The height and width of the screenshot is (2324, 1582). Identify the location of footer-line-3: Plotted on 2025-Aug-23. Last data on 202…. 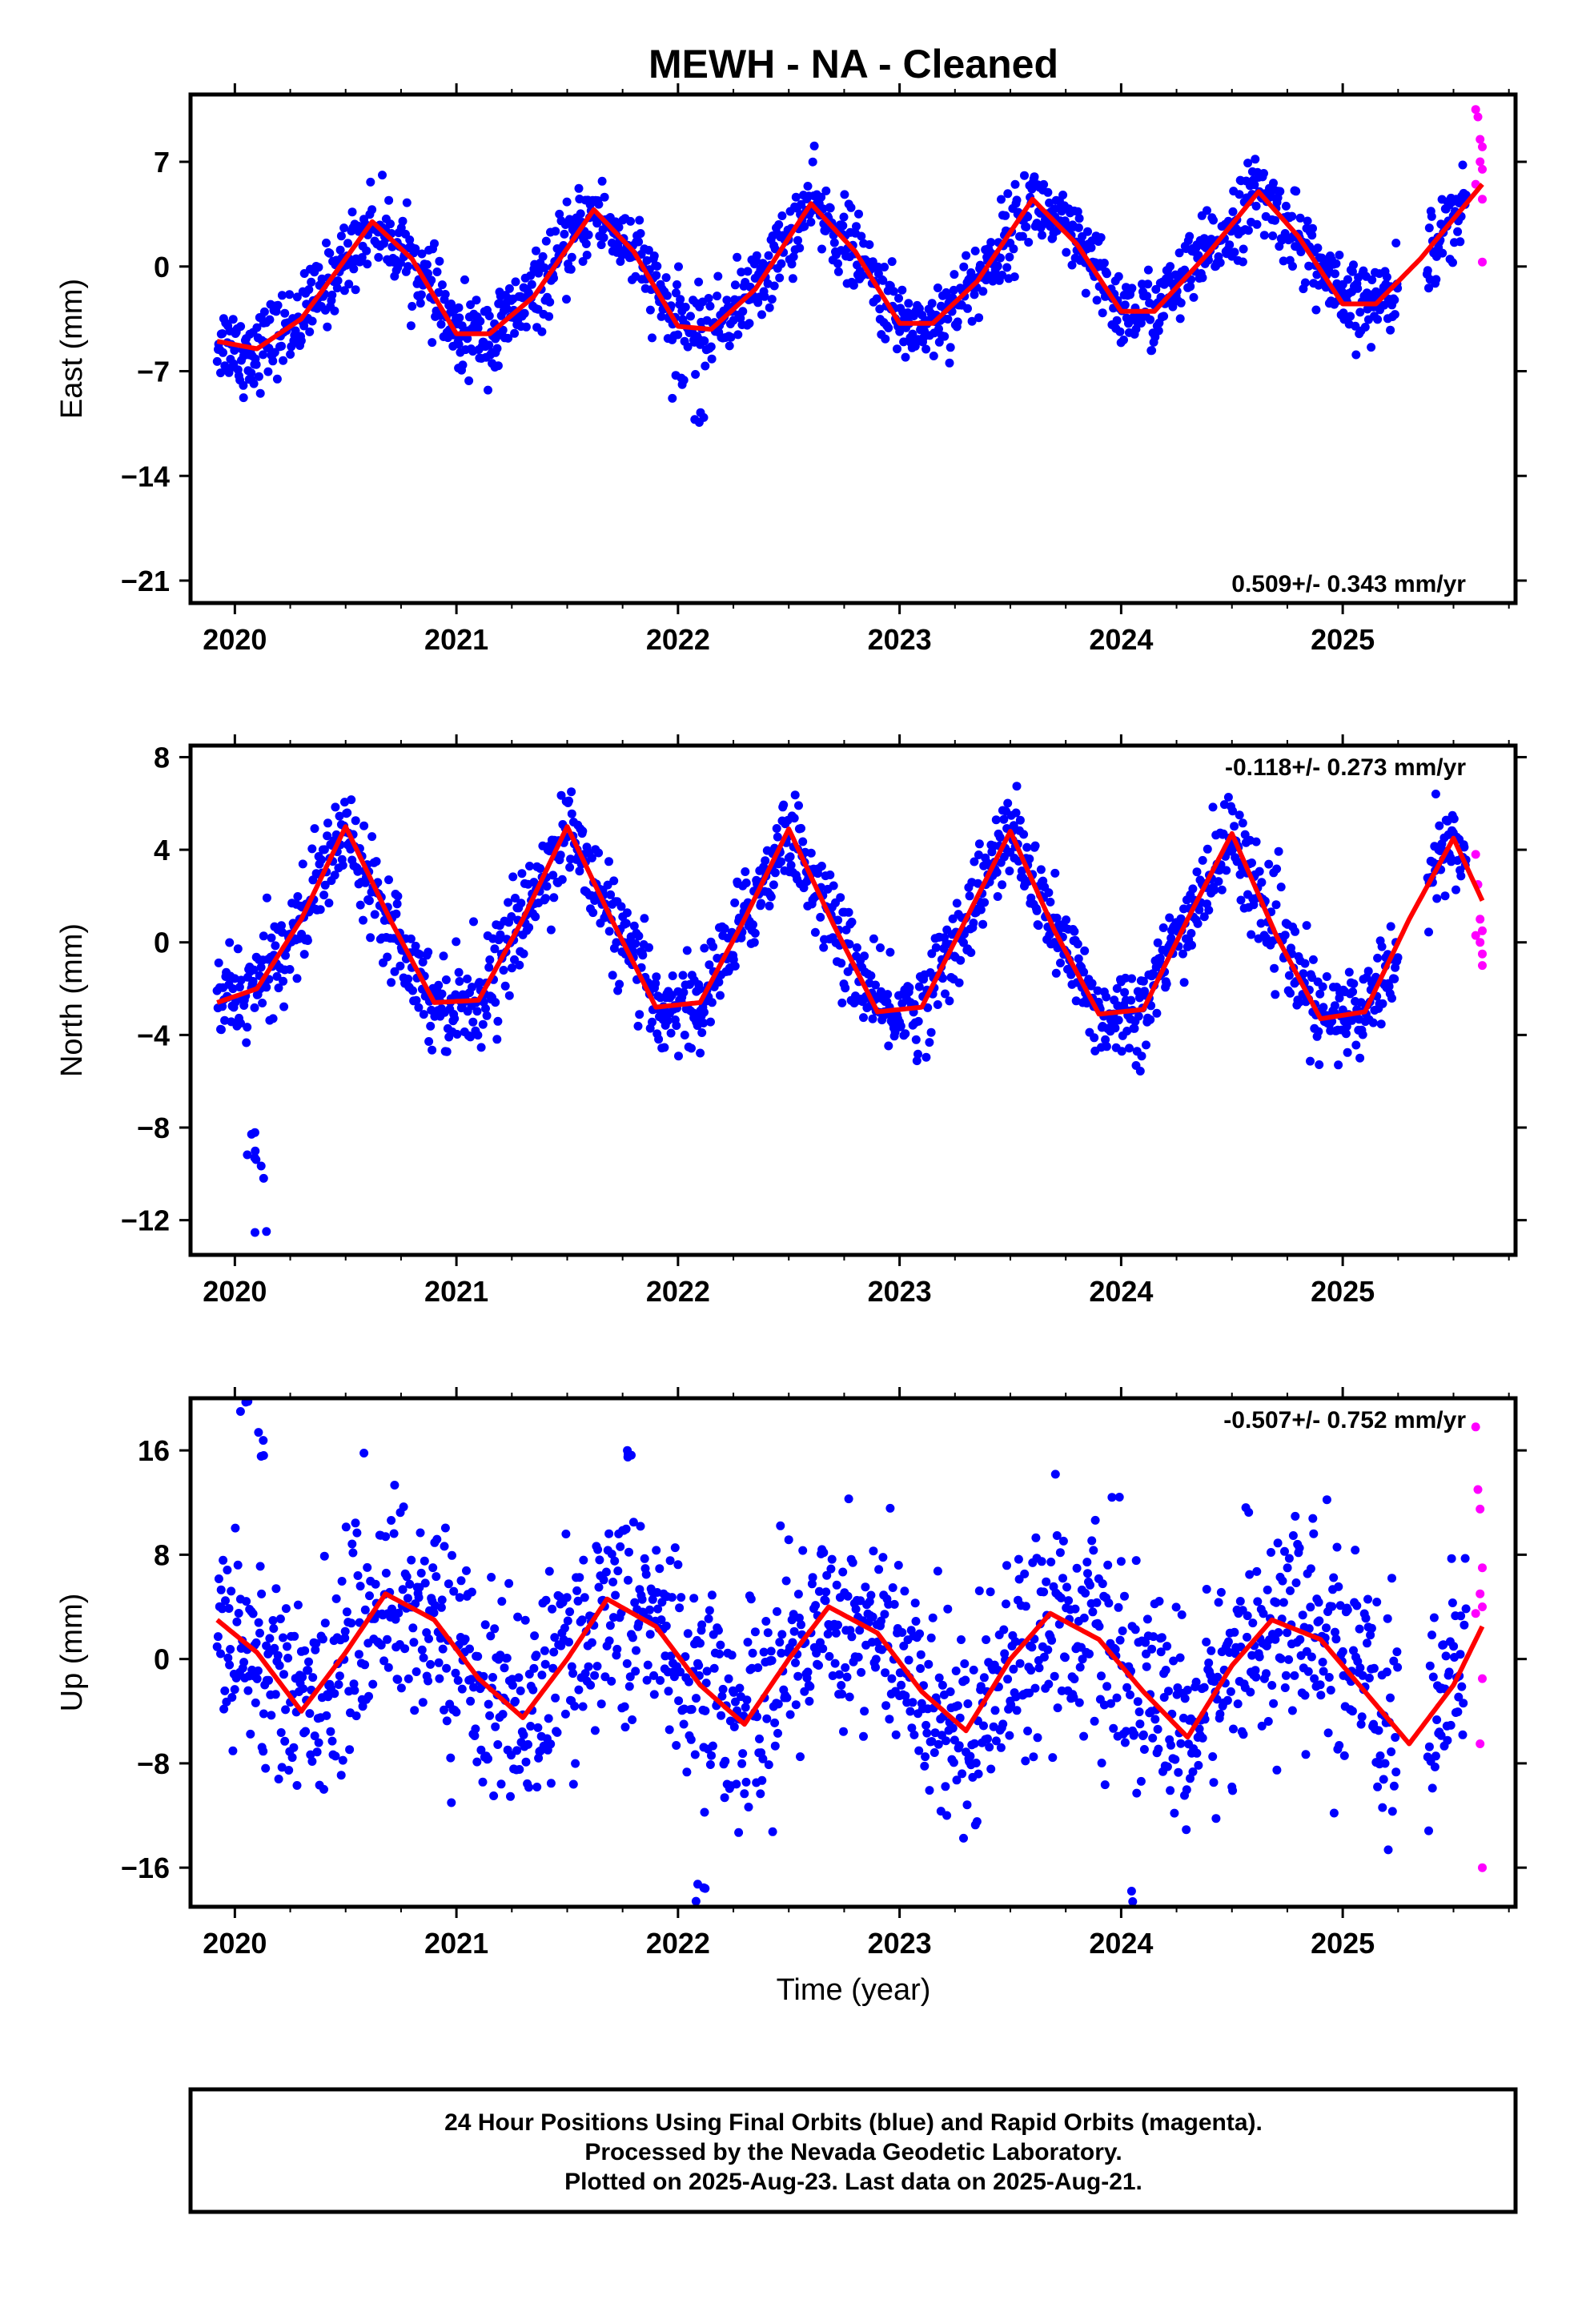
(853, 2182).